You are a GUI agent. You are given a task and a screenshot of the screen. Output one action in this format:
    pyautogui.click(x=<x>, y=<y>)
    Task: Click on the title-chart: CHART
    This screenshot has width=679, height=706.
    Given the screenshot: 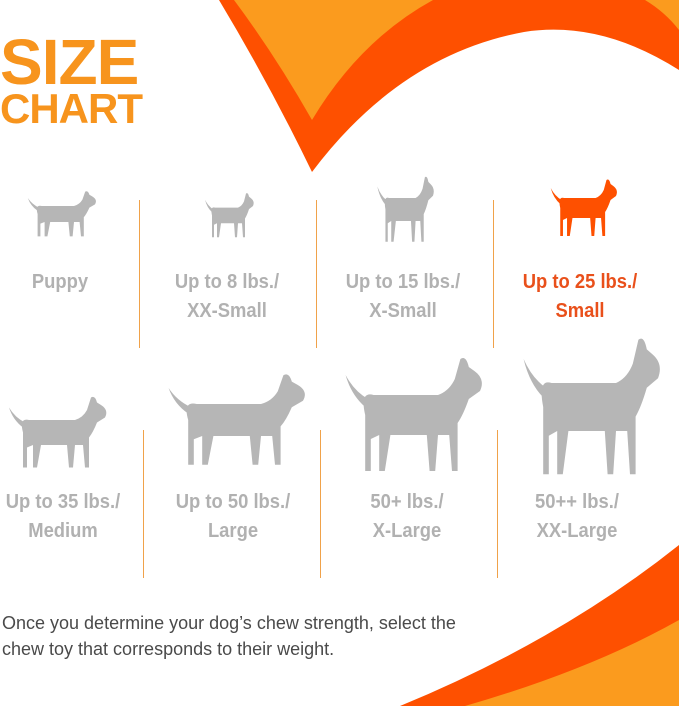 What is the action you would take?
    pyautogui.click(x=71, y=108)
    